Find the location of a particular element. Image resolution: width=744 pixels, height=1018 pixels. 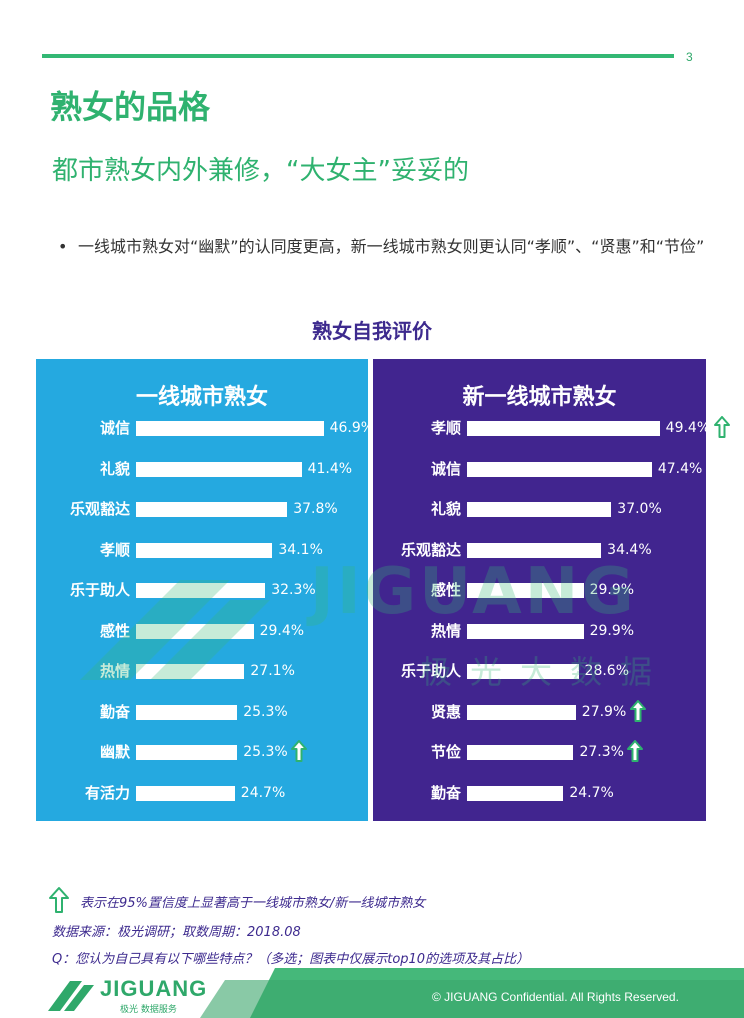

bar-row: 热情 27.1% is located at coordinates (202, 671).